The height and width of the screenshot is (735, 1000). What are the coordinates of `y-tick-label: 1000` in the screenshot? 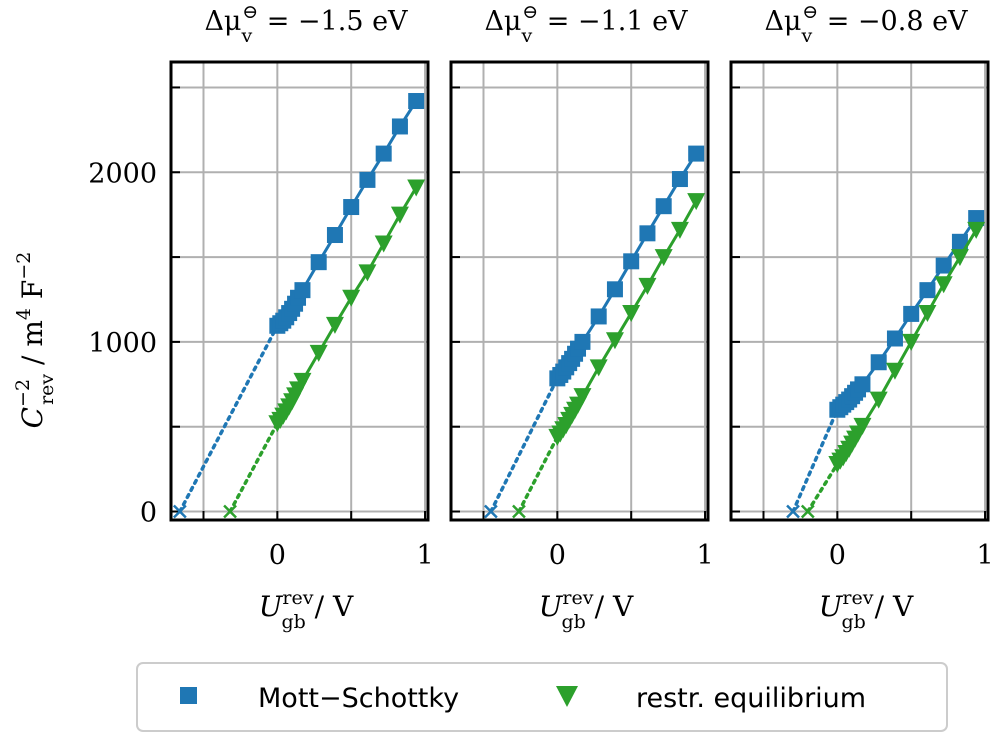 It's located at (122, 343).